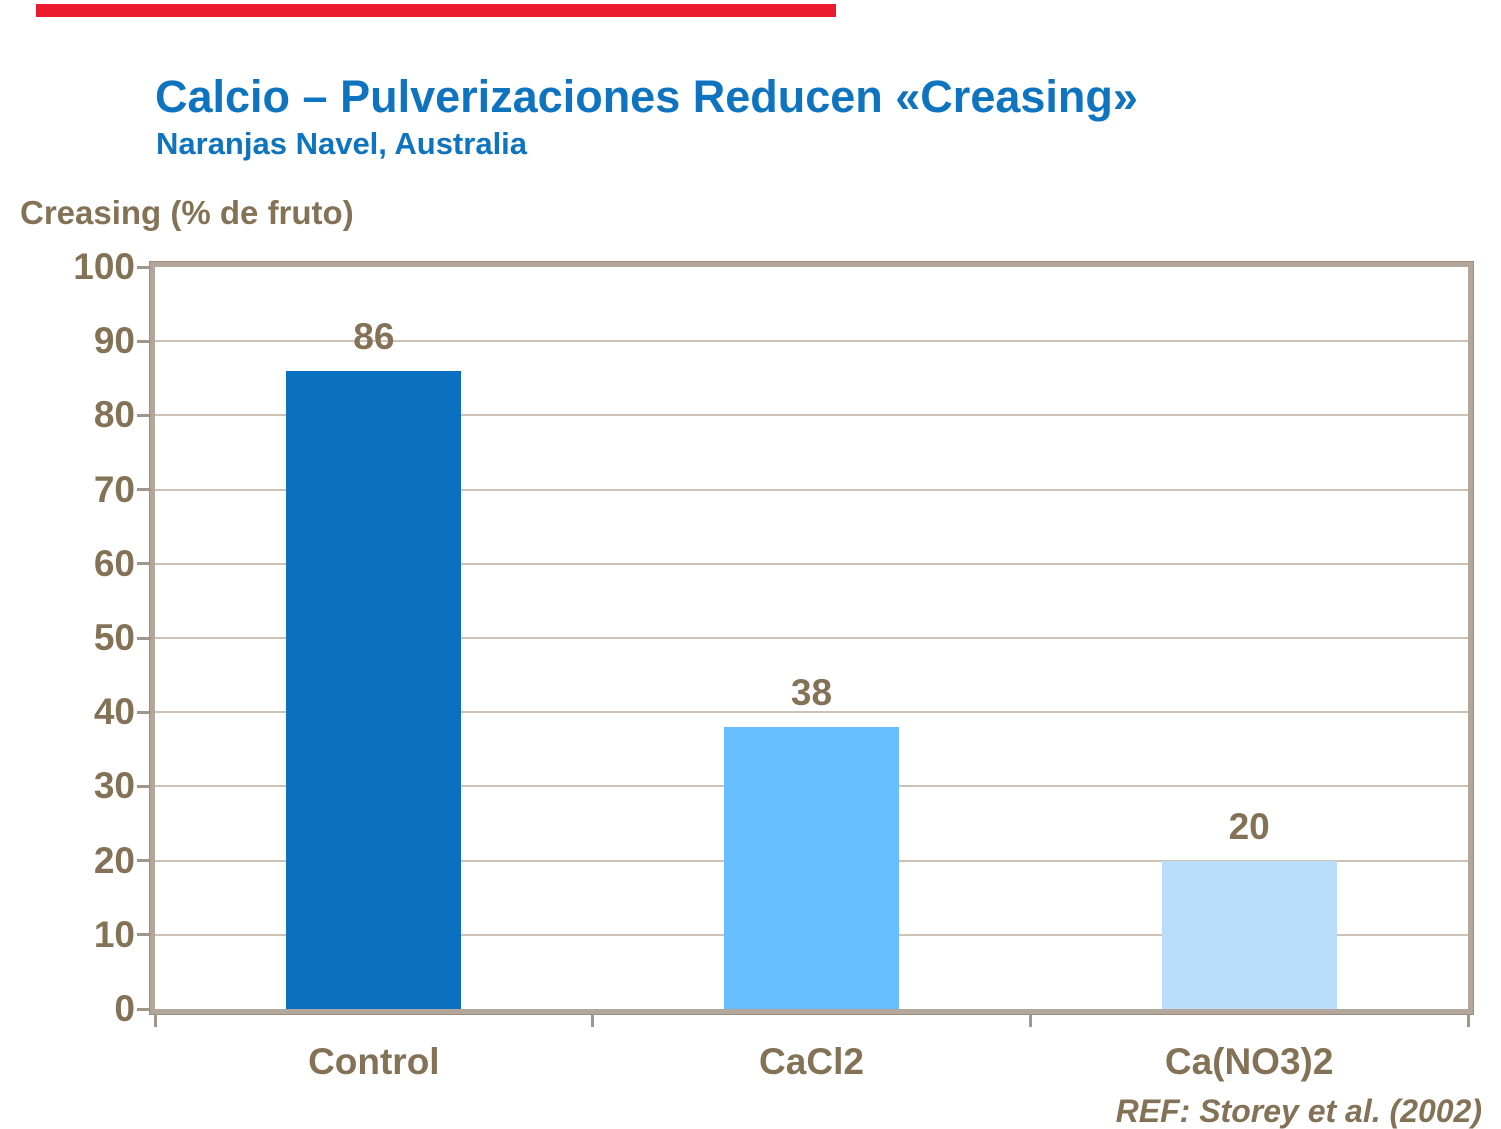 The height and width of the screenshot is (1129, 1501). Describe the element at coordinates (114, 786) in the screenshot. I see `y-axis-tick-label: 30` at that location.